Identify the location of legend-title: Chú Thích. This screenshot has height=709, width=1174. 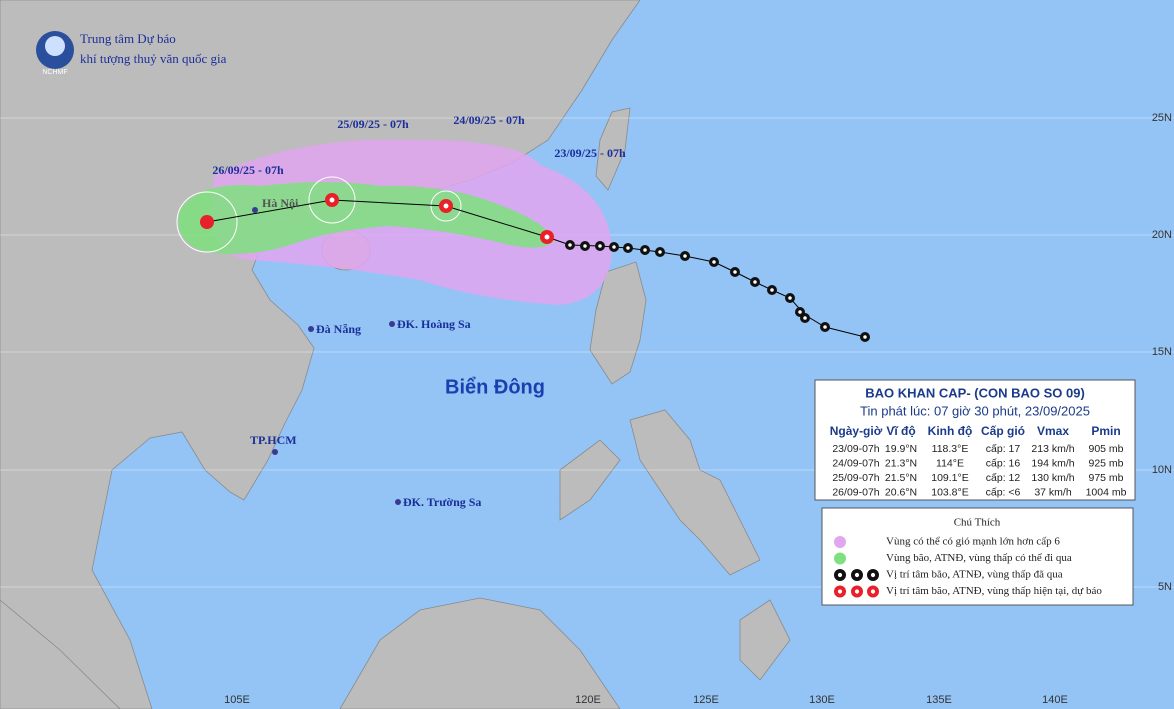
(977, 523).